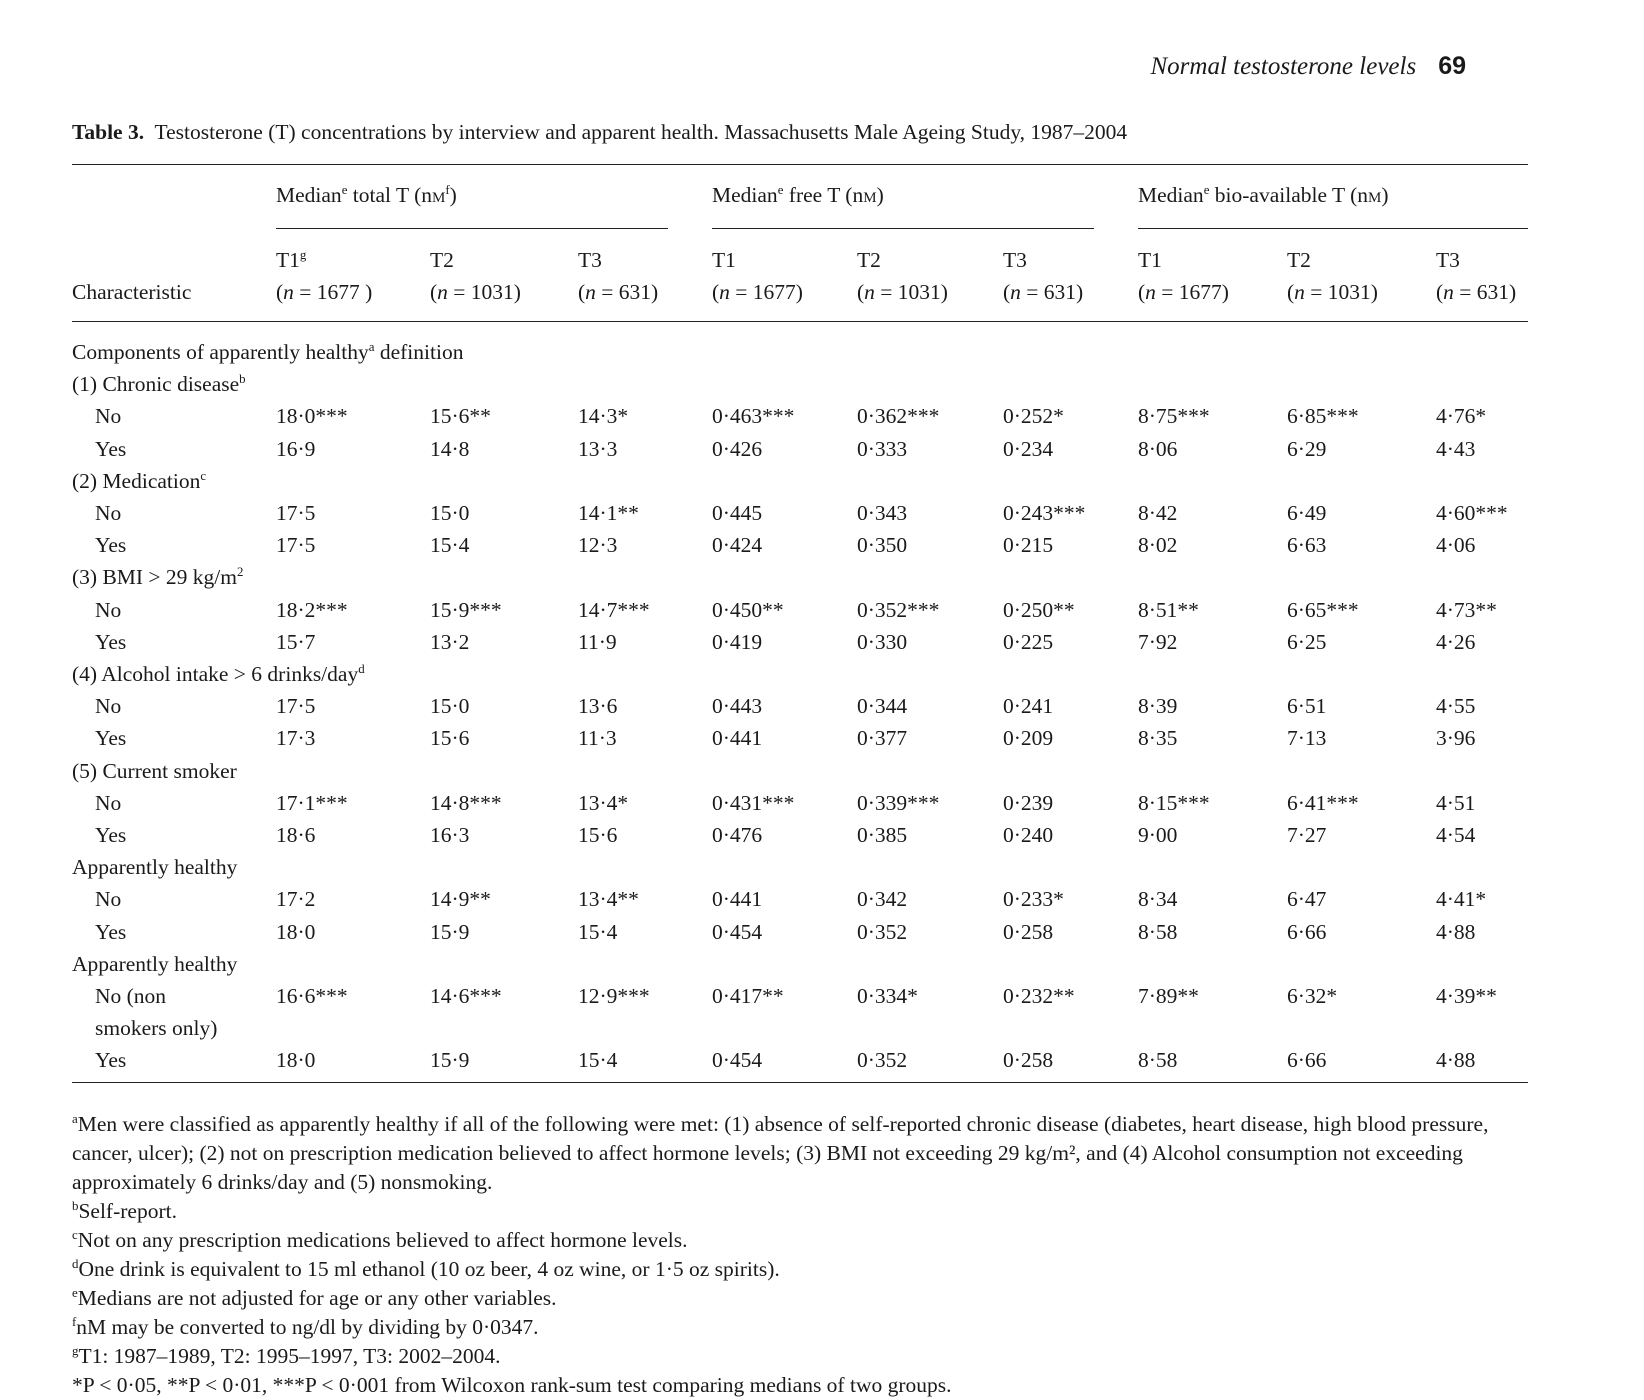 Image resolution: width=1644 pixels, height=1400 pixels. What do you see at coordinates (1158, 513) in the screenshot?
I see `table-cell: 8·42` at bounding box center [1158, 513].